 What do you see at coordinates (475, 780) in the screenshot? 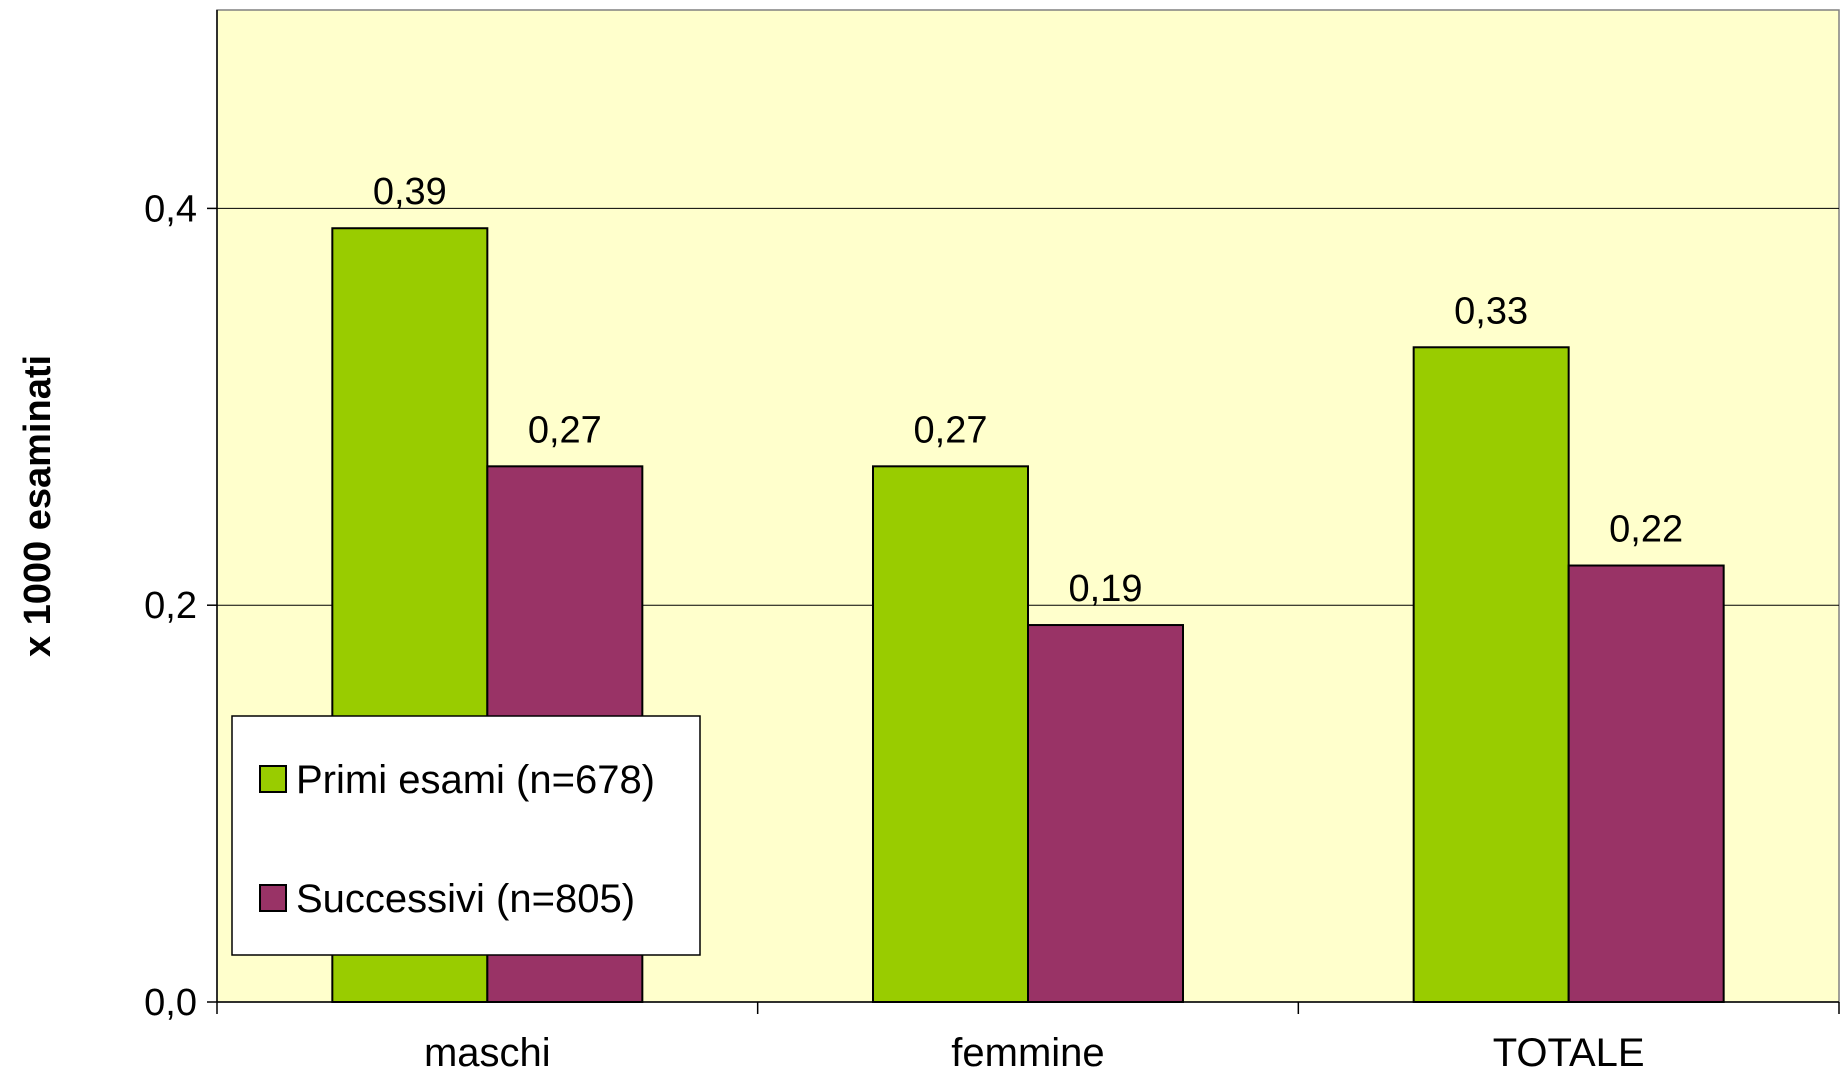
I see `legend-label-primi-esami: Primi esami (n=678)` at bounding box center [475, 780].